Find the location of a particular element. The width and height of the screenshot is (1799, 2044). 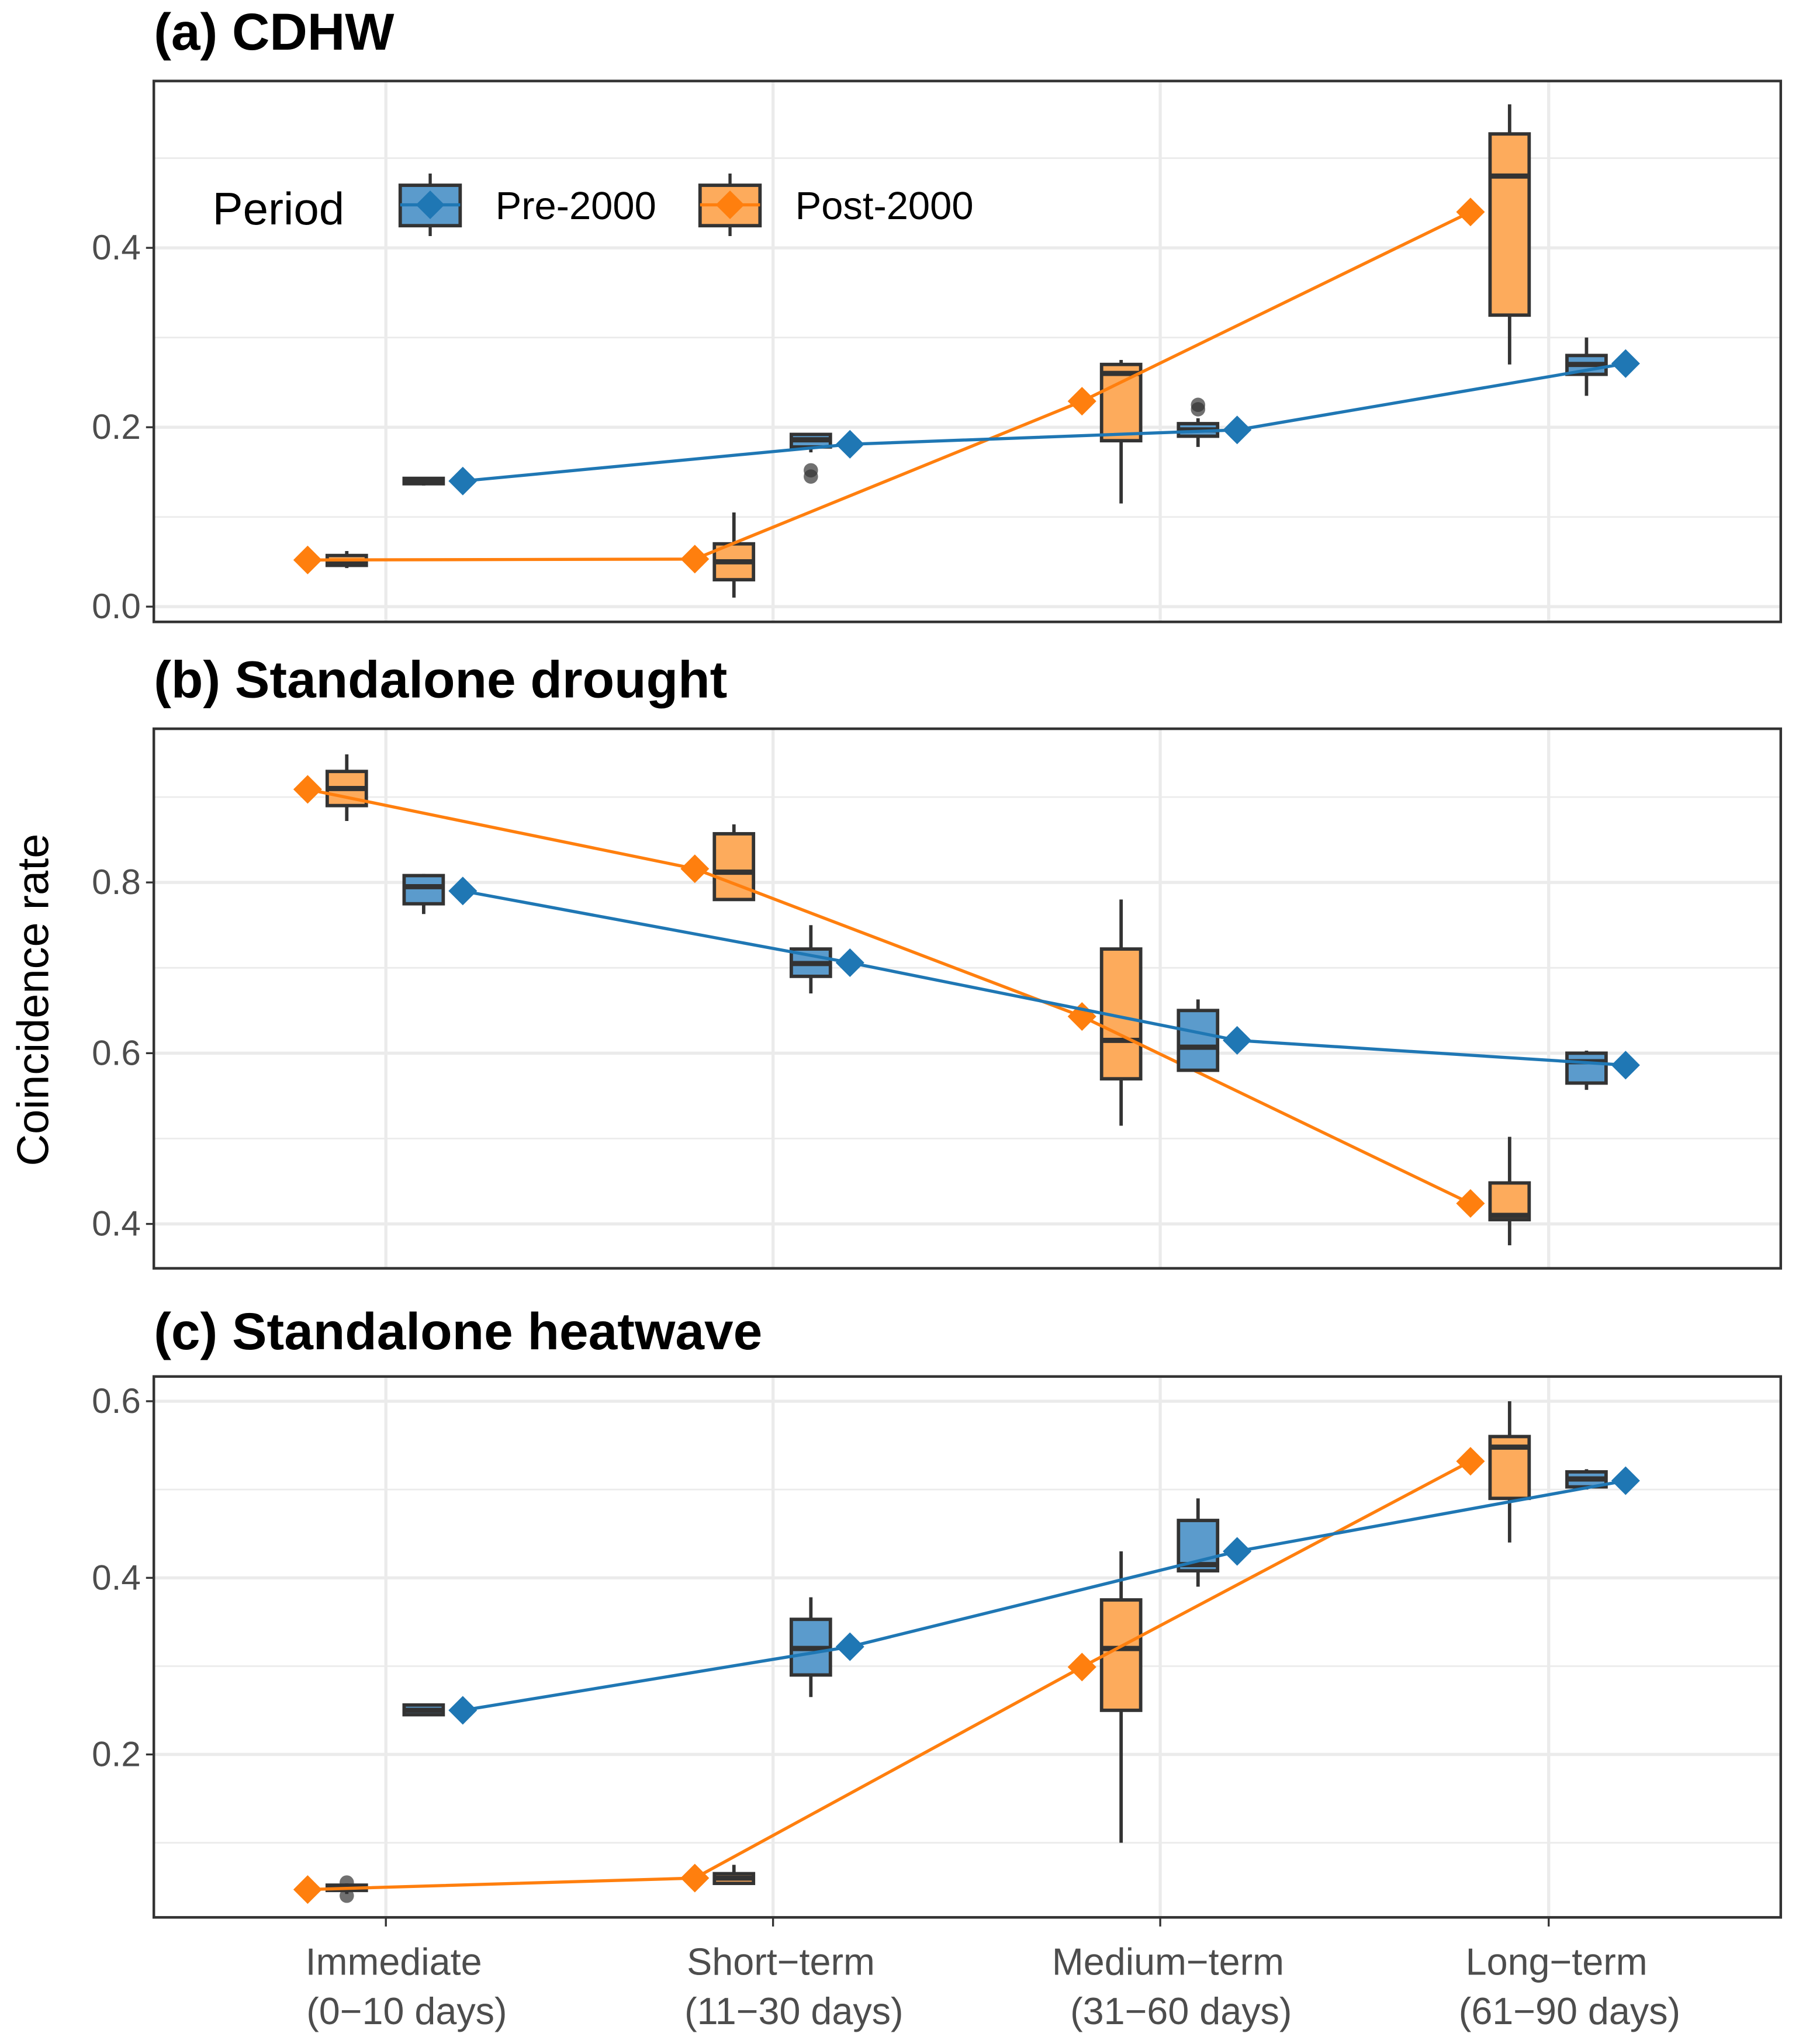

legend-title: Period is located at coordinates (279, 208).